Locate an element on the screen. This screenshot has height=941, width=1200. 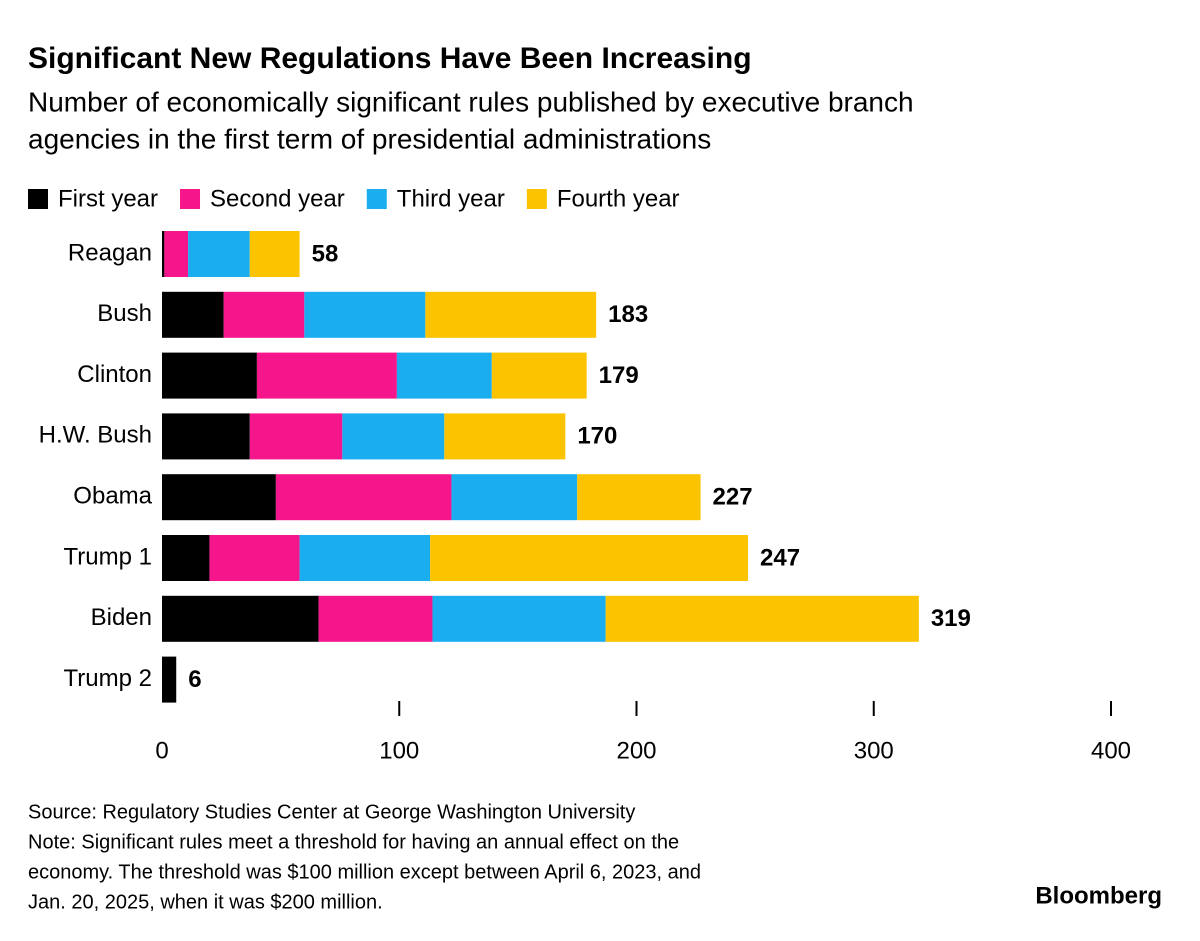
legend-label: First year is located at coordinates (108, 198).